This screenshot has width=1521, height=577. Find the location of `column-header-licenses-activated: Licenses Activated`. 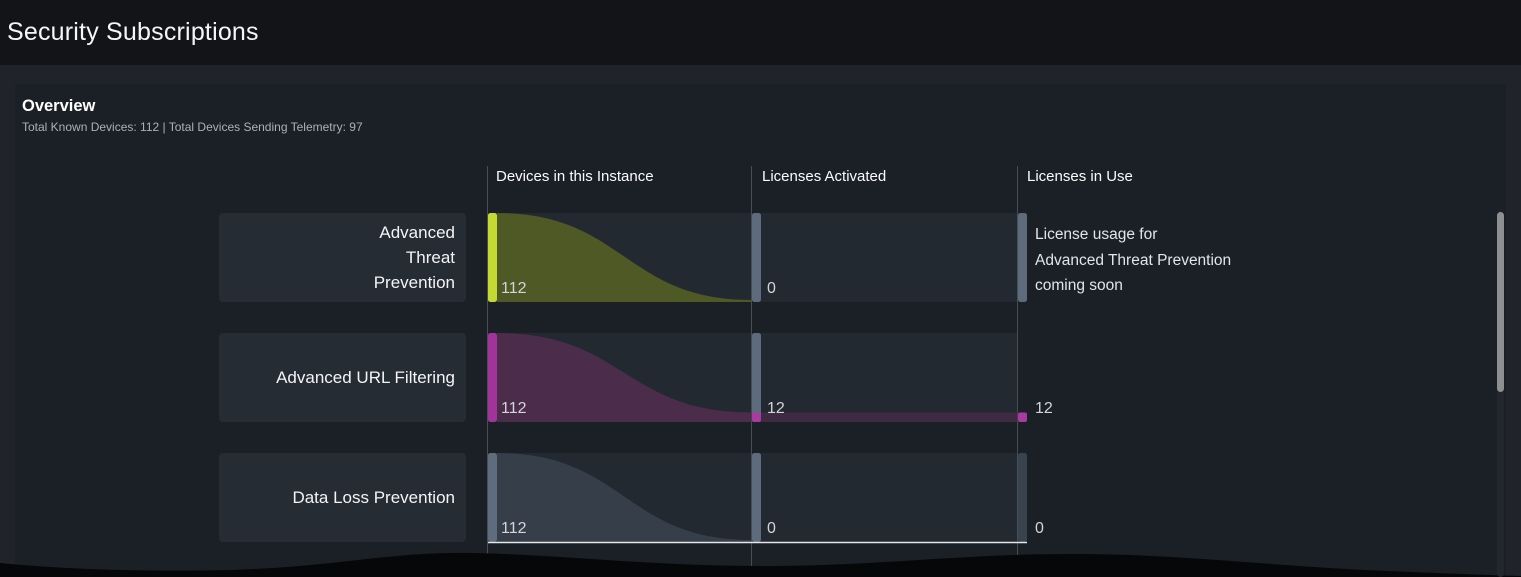

column-header-licenses-activated: Licenses Activated is located at coordinates (824, 176).